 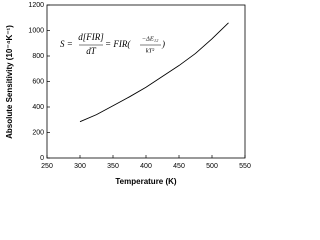 What do you see at coordinates (212, 166) in the screenshot?
I see `x-tick-label: 500` at bounding box center [212, 166].